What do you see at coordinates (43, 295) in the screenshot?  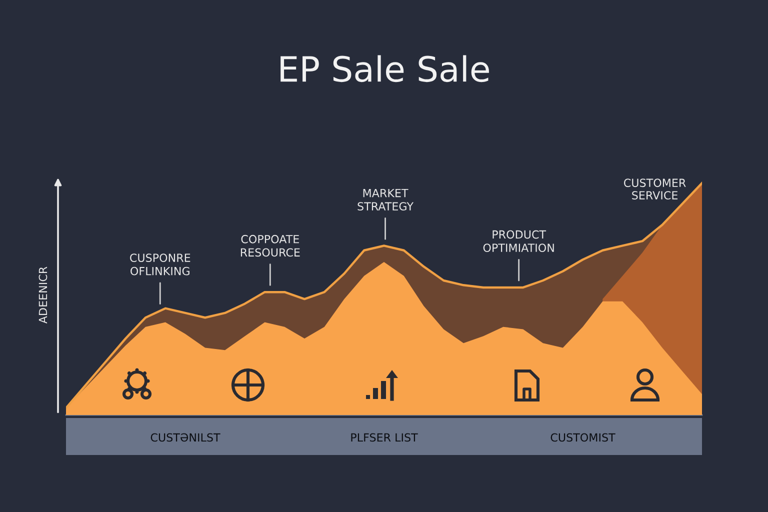 I see `y-axis-title: ADEENICR` at bounding box center [43, 295].